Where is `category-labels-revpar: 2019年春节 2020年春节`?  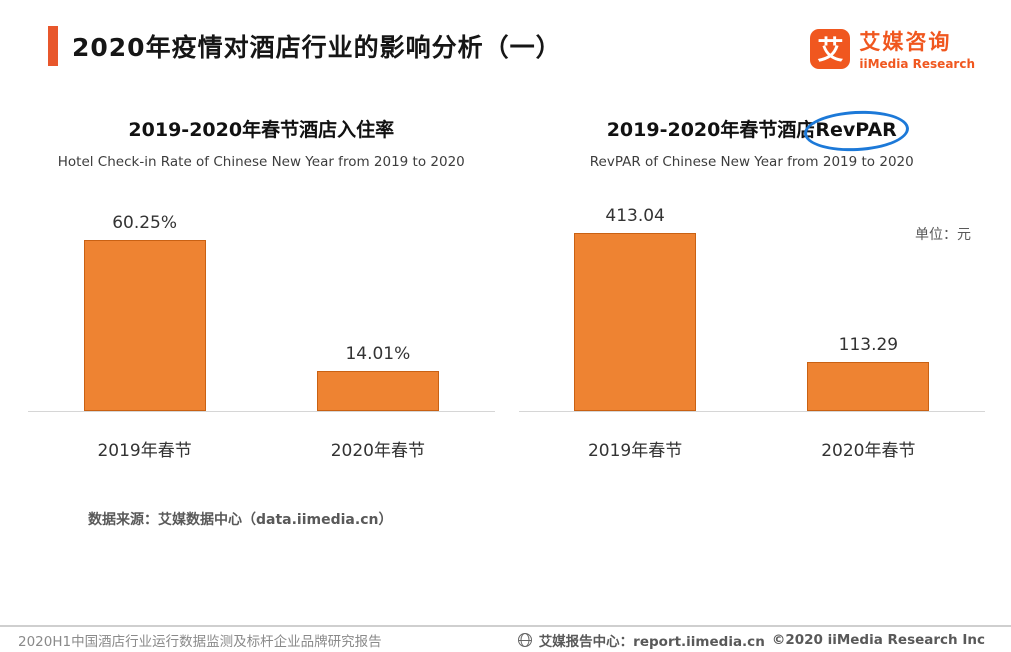
category-labels-revpar: 2019年春节 2020年春节 is located at coordinates (752, 448).